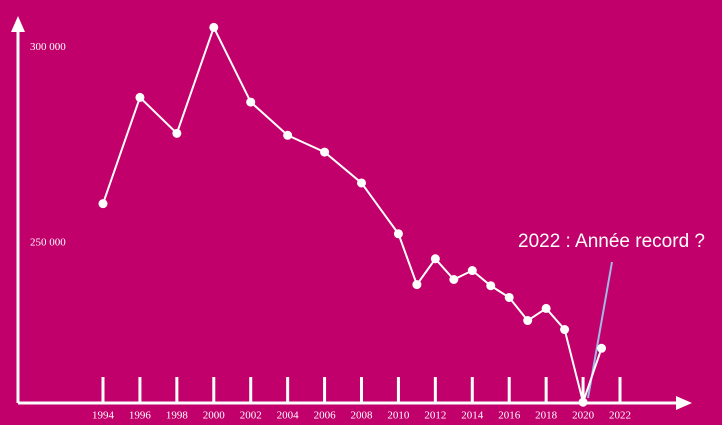  What do you see at coordinates (546, 416) in the screenshot?
I see `x-tick-label: 2018` at bounding box center [546, 416].